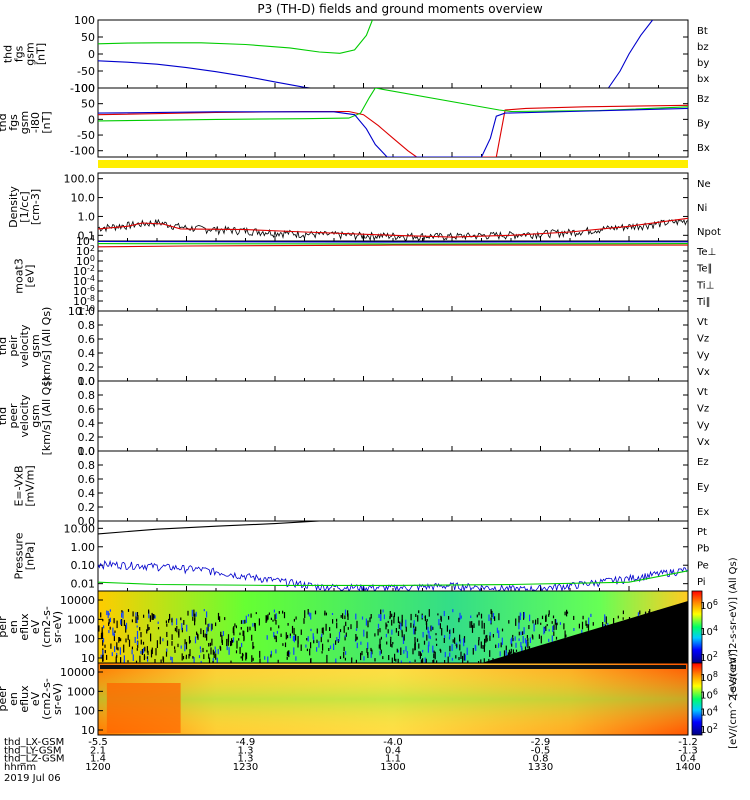 This screenshot has width=750, height=800. What do you see at coordinates (356, 54) in the screenshot?
I see `panel-1: thdfgsgsm[nT] 100 50 0 -50 -100 Bt bz by bx` at bounding box center [356, 54].